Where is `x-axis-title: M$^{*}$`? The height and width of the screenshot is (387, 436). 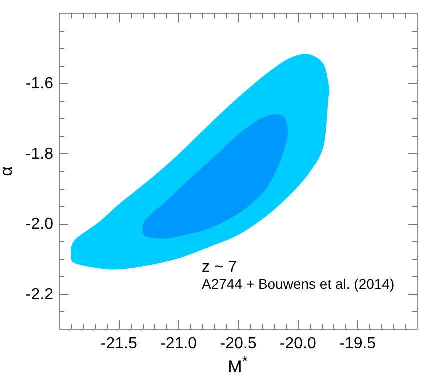 x-axis-title: M$^{*}$ is located at coordinates (238, 366).